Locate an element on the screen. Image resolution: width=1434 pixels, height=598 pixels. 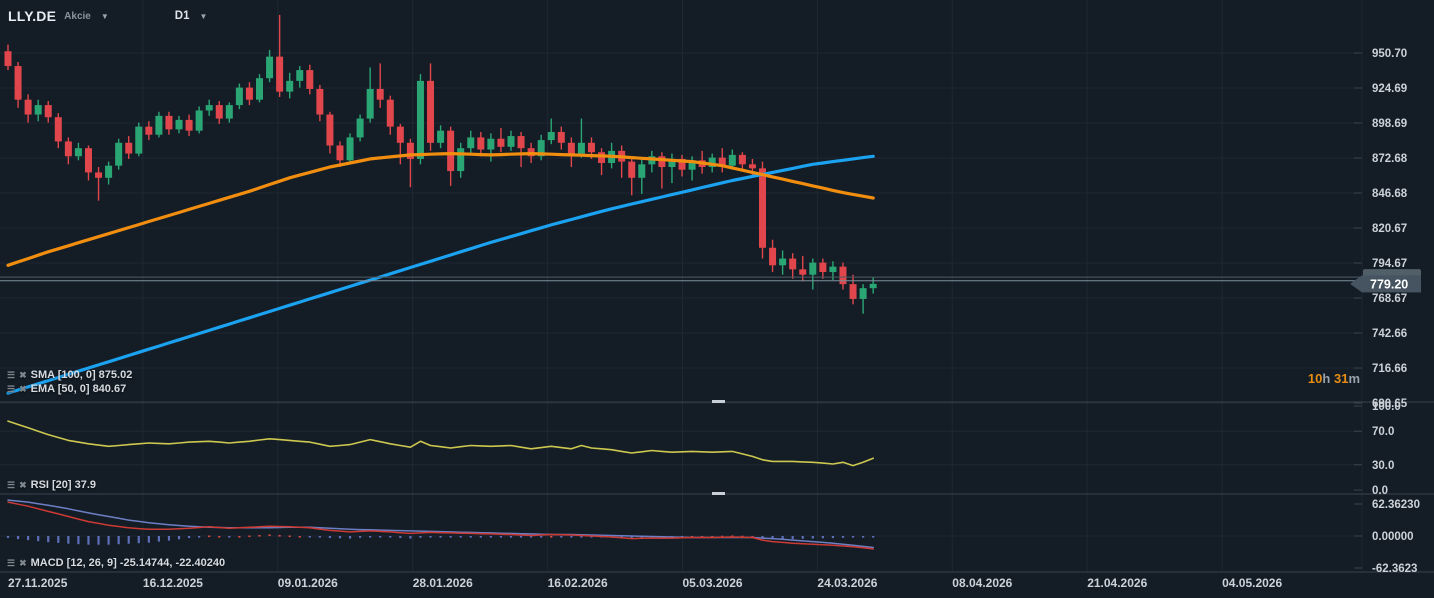
timeframe-selector: D1 is located at coordinates (182, 16).